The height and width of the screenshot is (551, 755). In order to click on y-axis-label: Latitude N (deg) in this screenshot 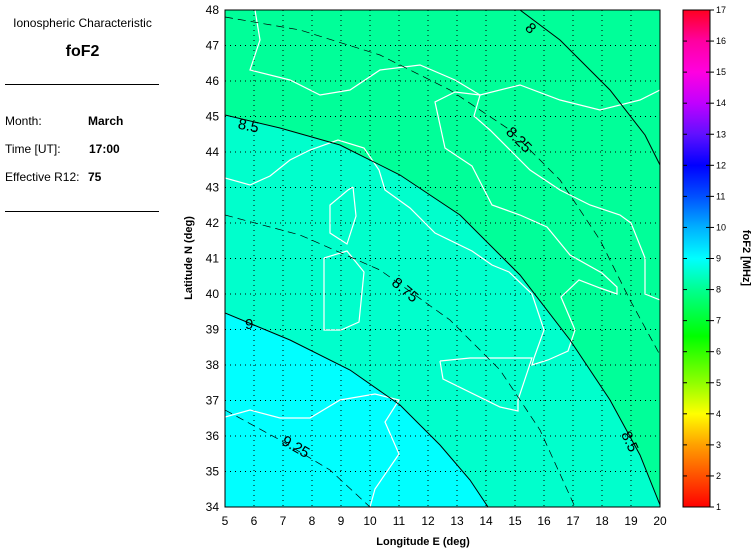, I will do `click(189, 258)`.